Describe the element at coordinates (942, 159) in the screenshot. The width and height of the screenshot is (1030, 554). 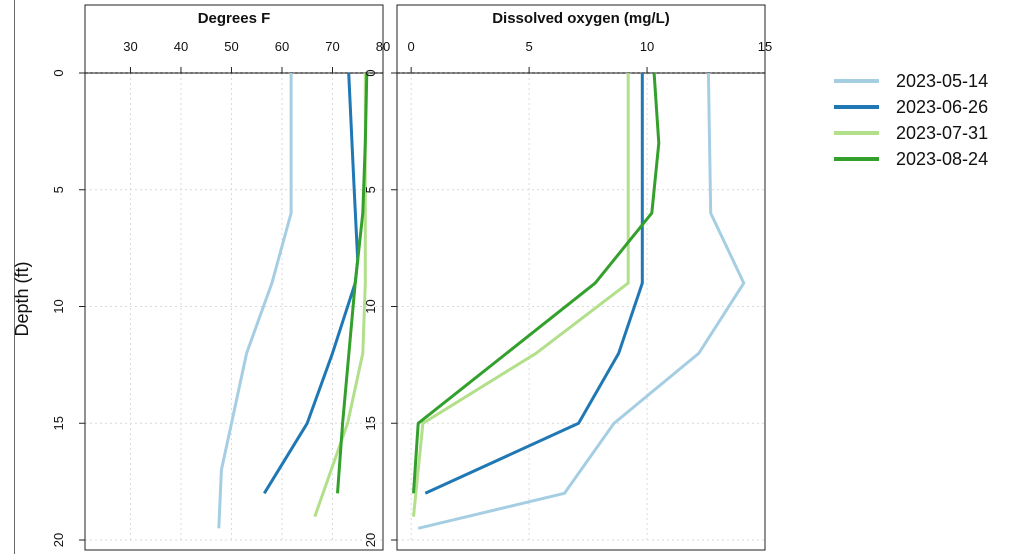
I see `legend-label: 2023-08-24` at that location.